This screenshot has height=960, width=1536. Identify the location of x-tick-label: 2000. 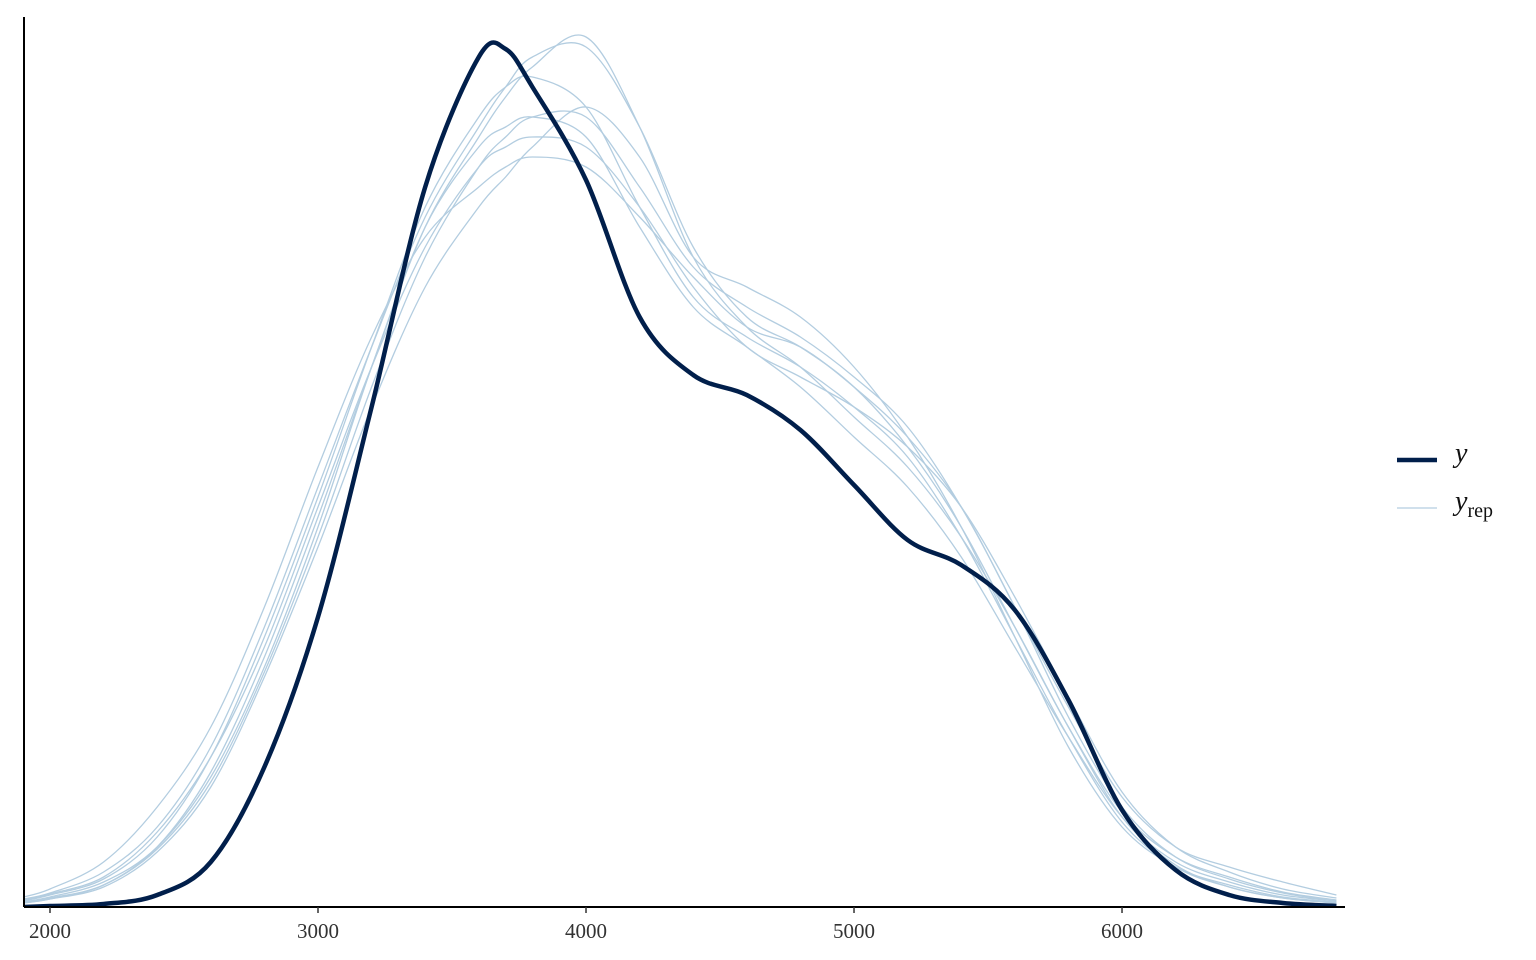
(50, 931).